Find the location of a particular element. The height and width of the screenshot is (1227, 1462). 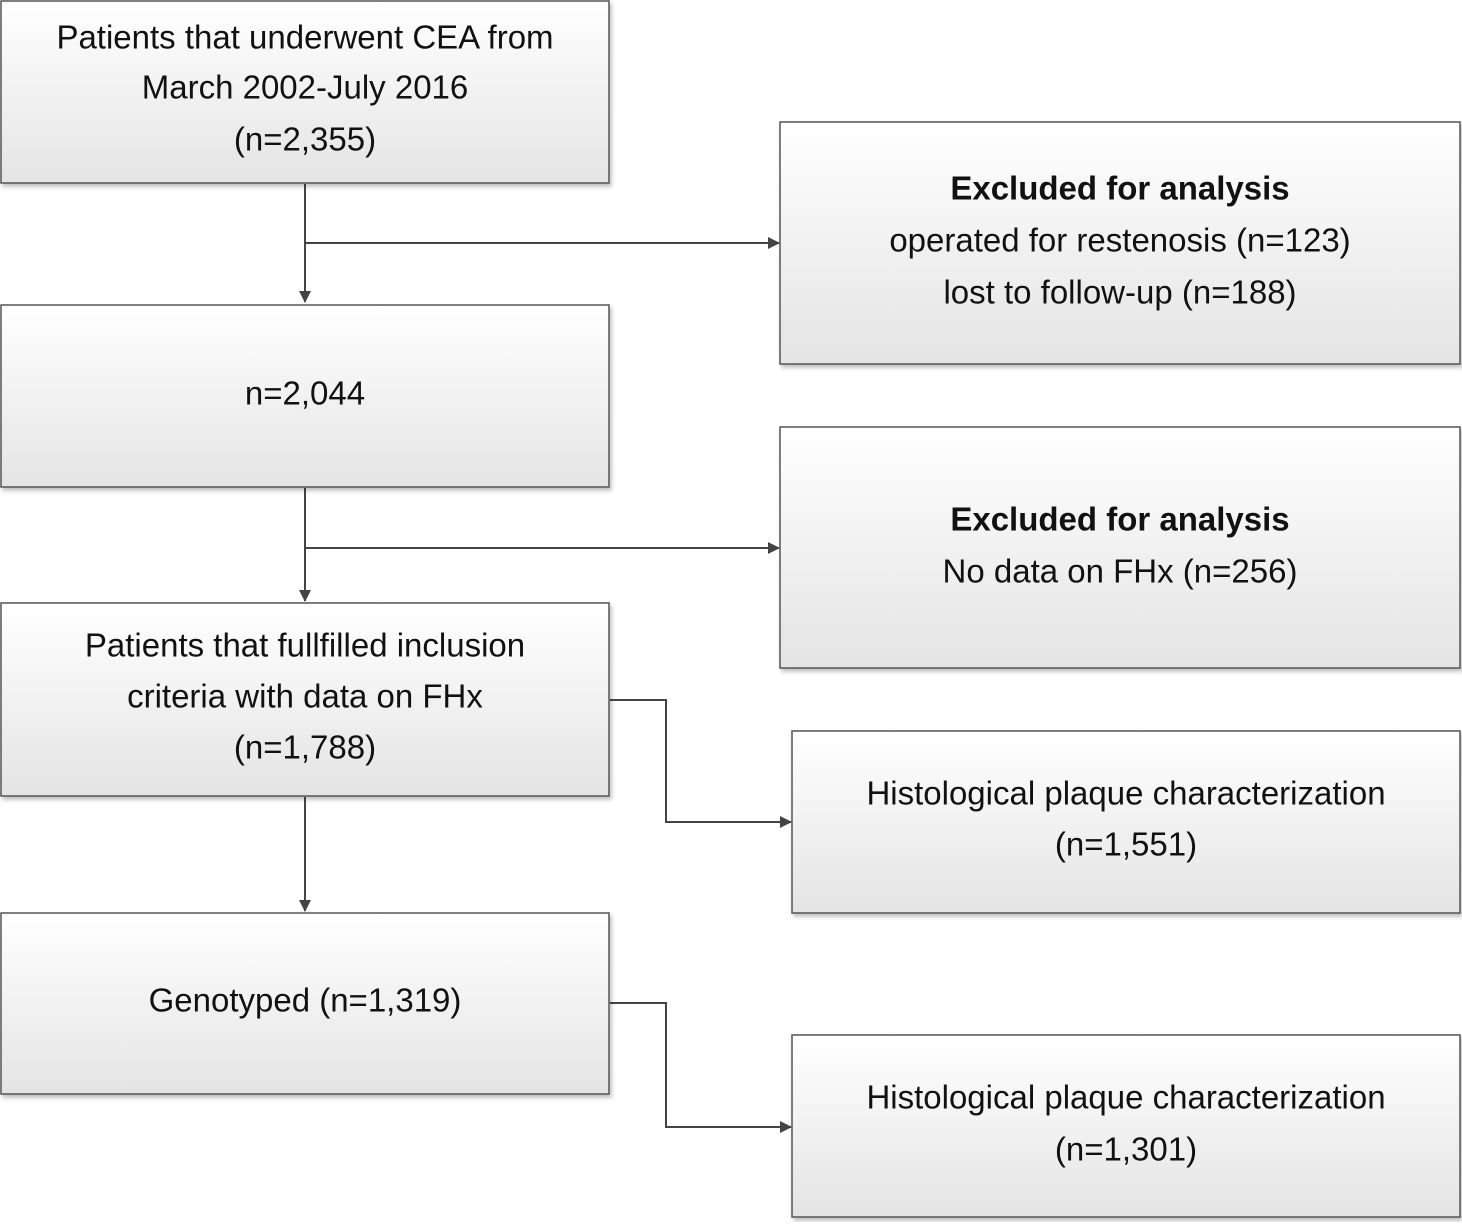

node-text: Patients that underwent CEA from is located at coordinates (304, 37).